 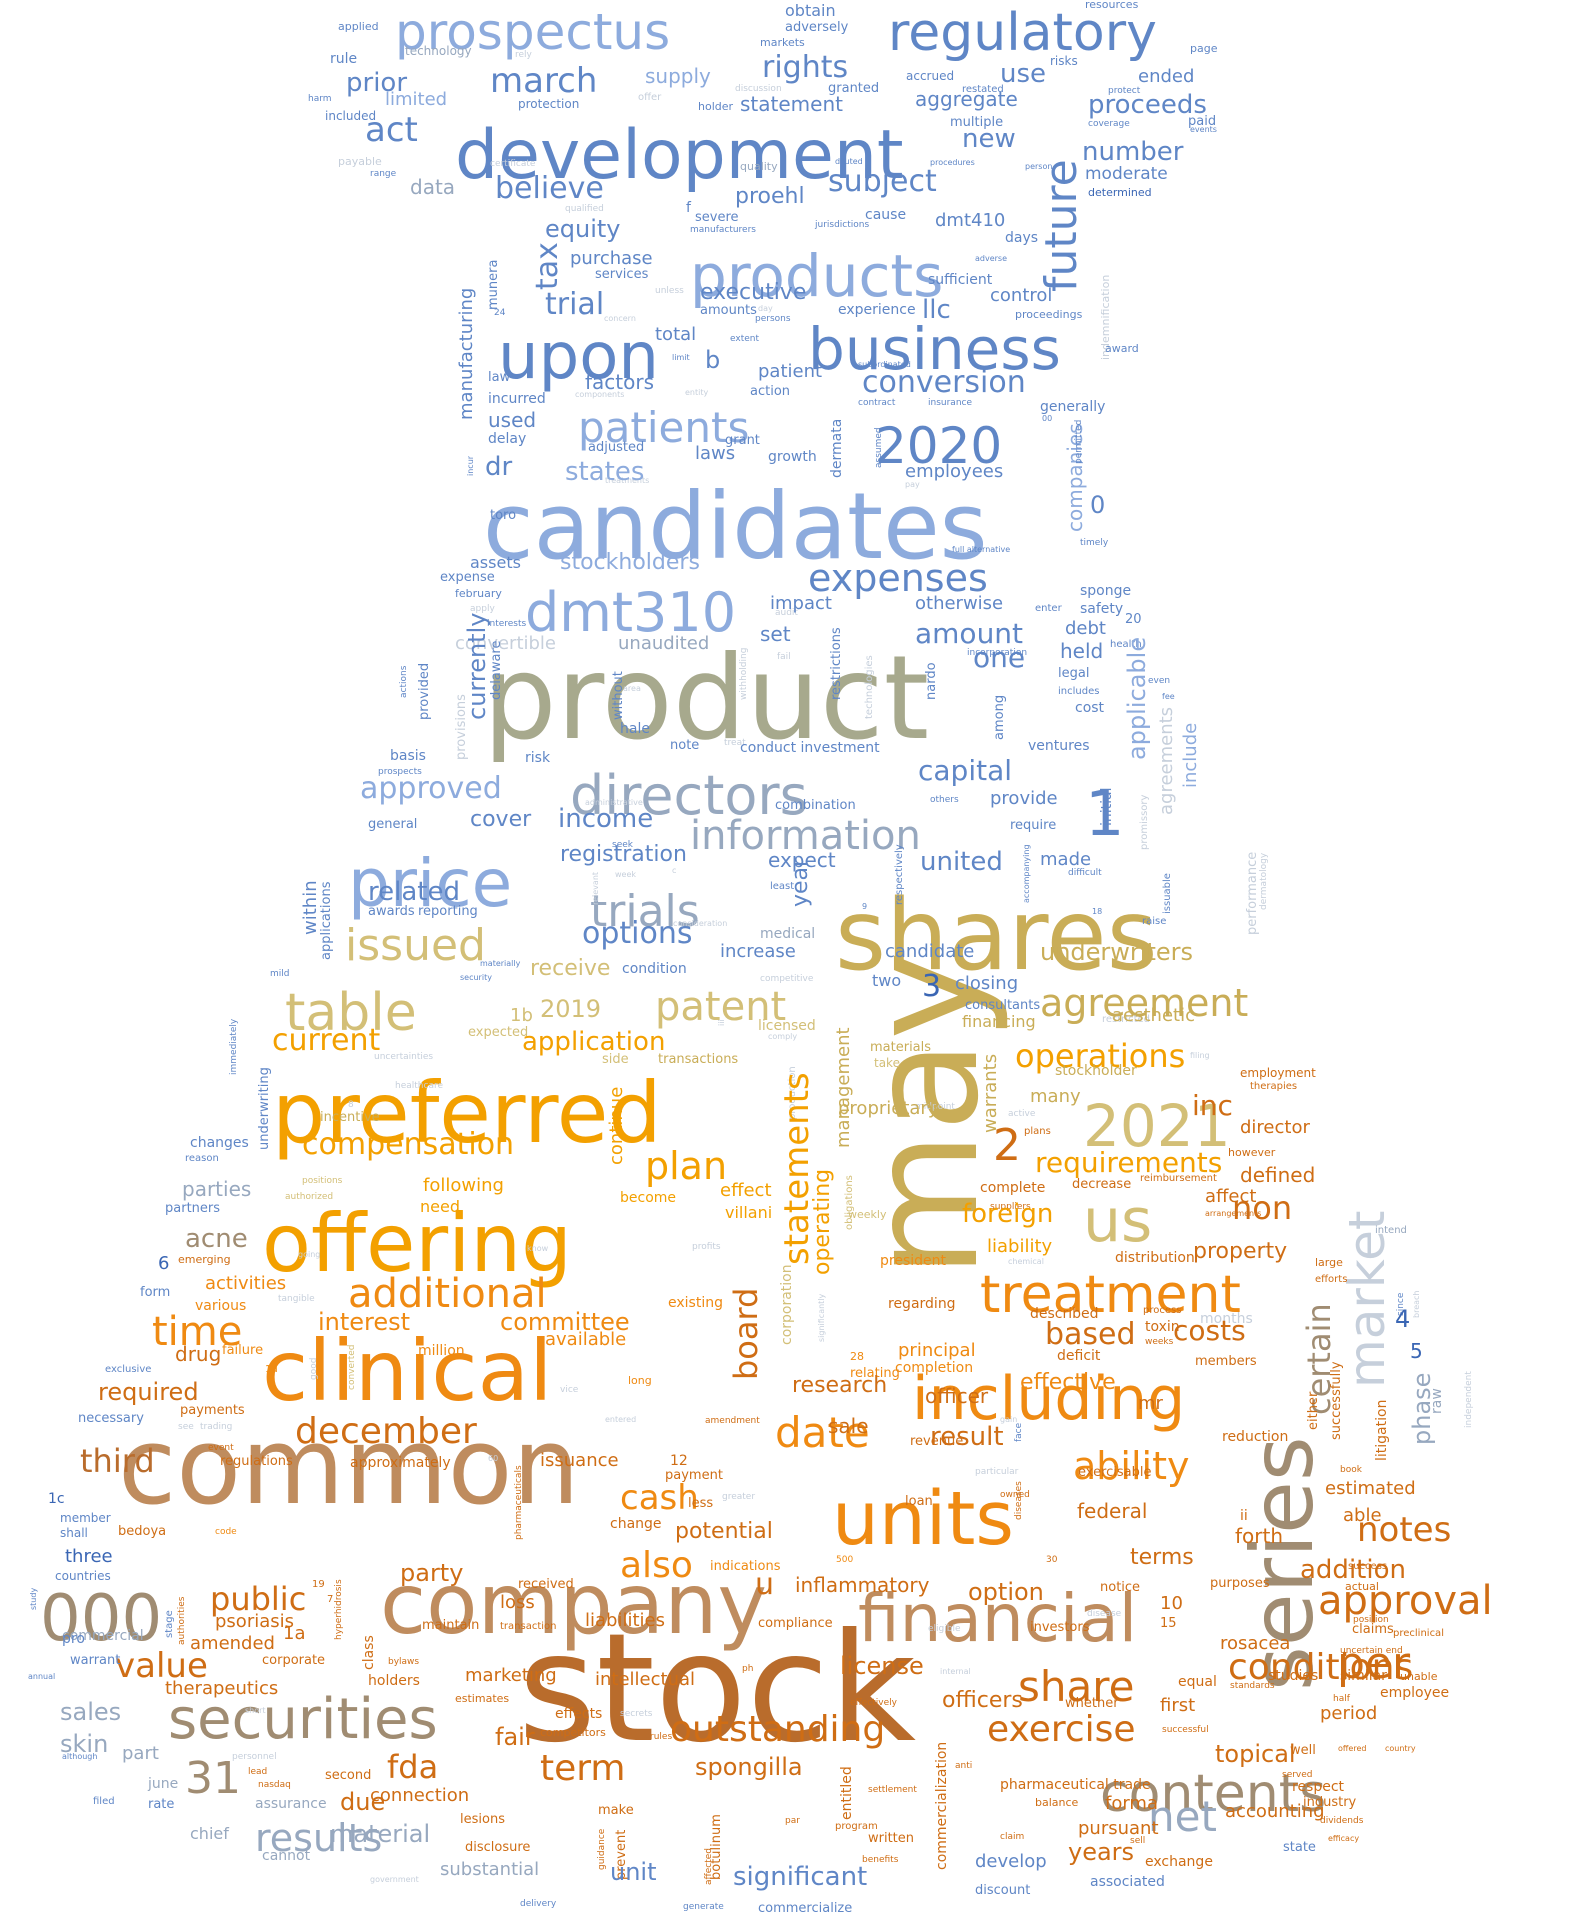 What do you see at coordinates (1404, 1530) in the screenshot?
I see `word-notes: notes` at bounding box center [1404, 1530].